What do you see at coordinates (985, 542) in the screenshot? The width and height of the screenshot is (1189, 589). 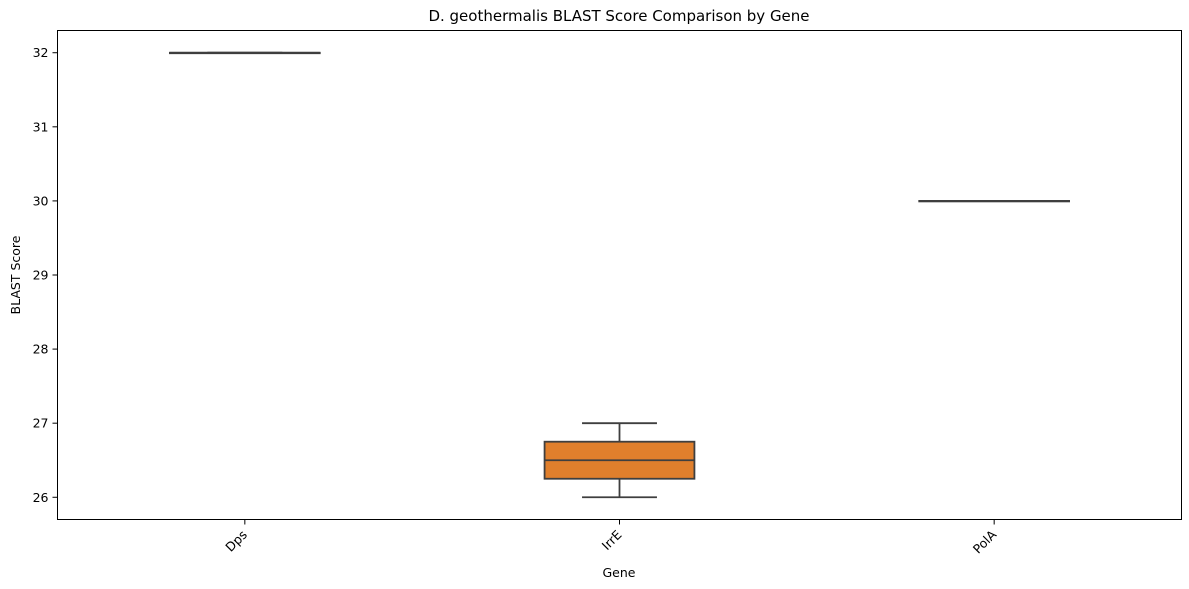 I see `x-tick-label-pola: PolA` at bounding box center [985, 542].